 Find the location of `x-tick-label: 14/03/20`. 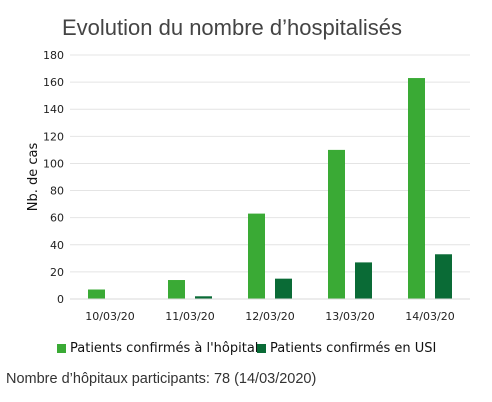

x-tick-label: 14/03/20 is located at coordinates (429, 316).